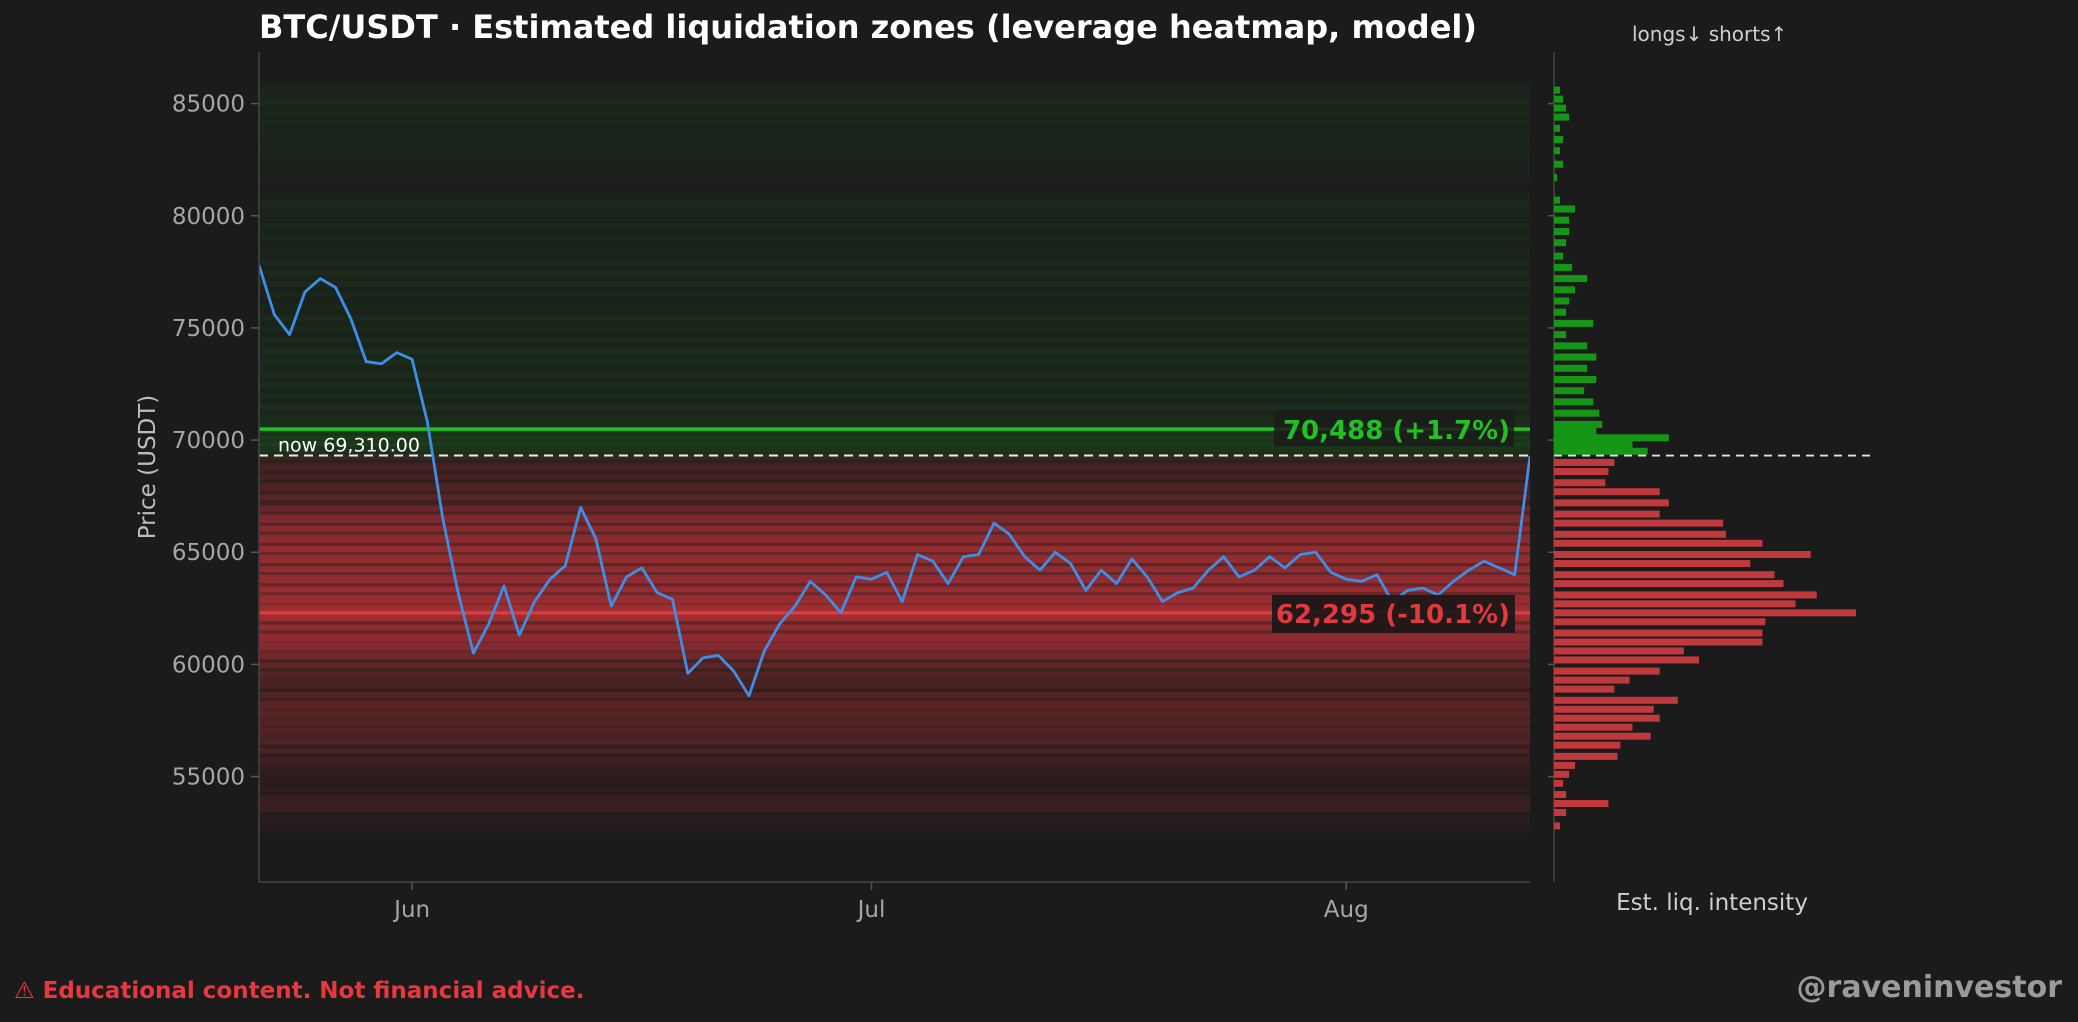 The image size is (2078, 1022). Describe the element at coordinates (1709, 458) in the screenshot. I see `side-histogram` at that location.